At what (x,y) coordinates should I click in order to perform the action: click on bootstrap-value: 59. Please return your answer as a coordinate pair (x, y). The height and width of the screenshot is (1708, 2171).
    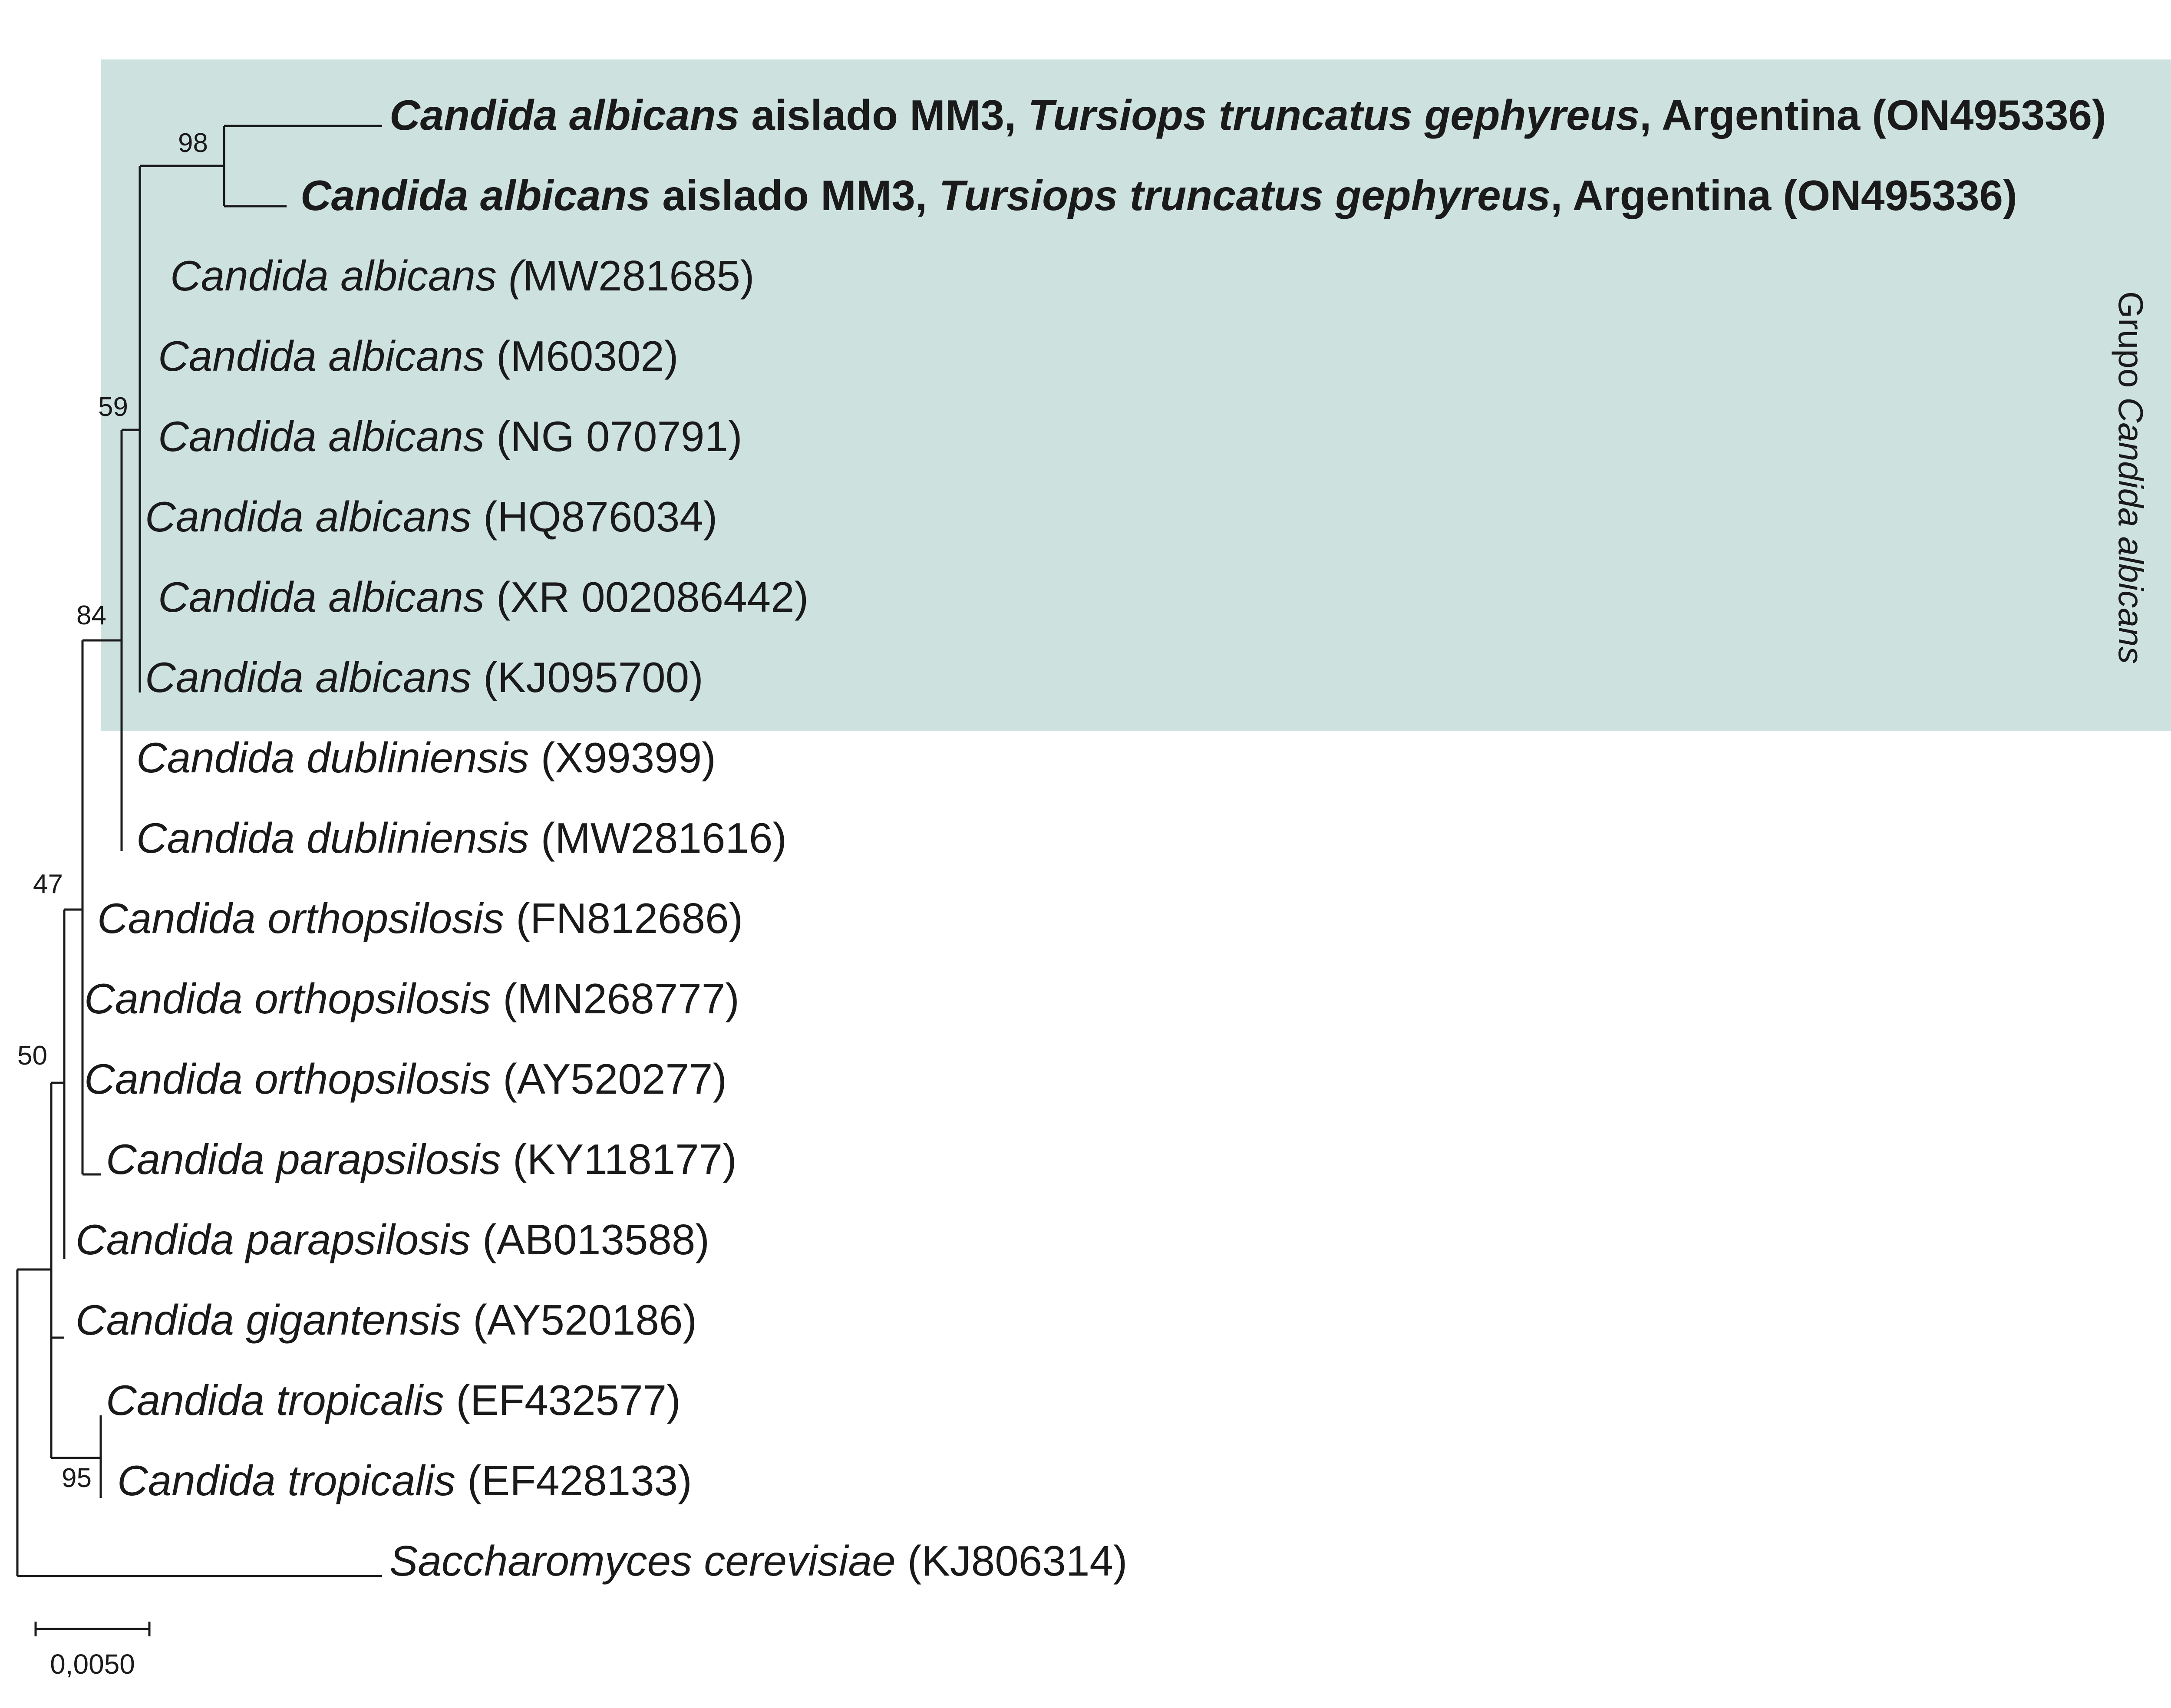
    Looking at the image, I should click on (113, 407).